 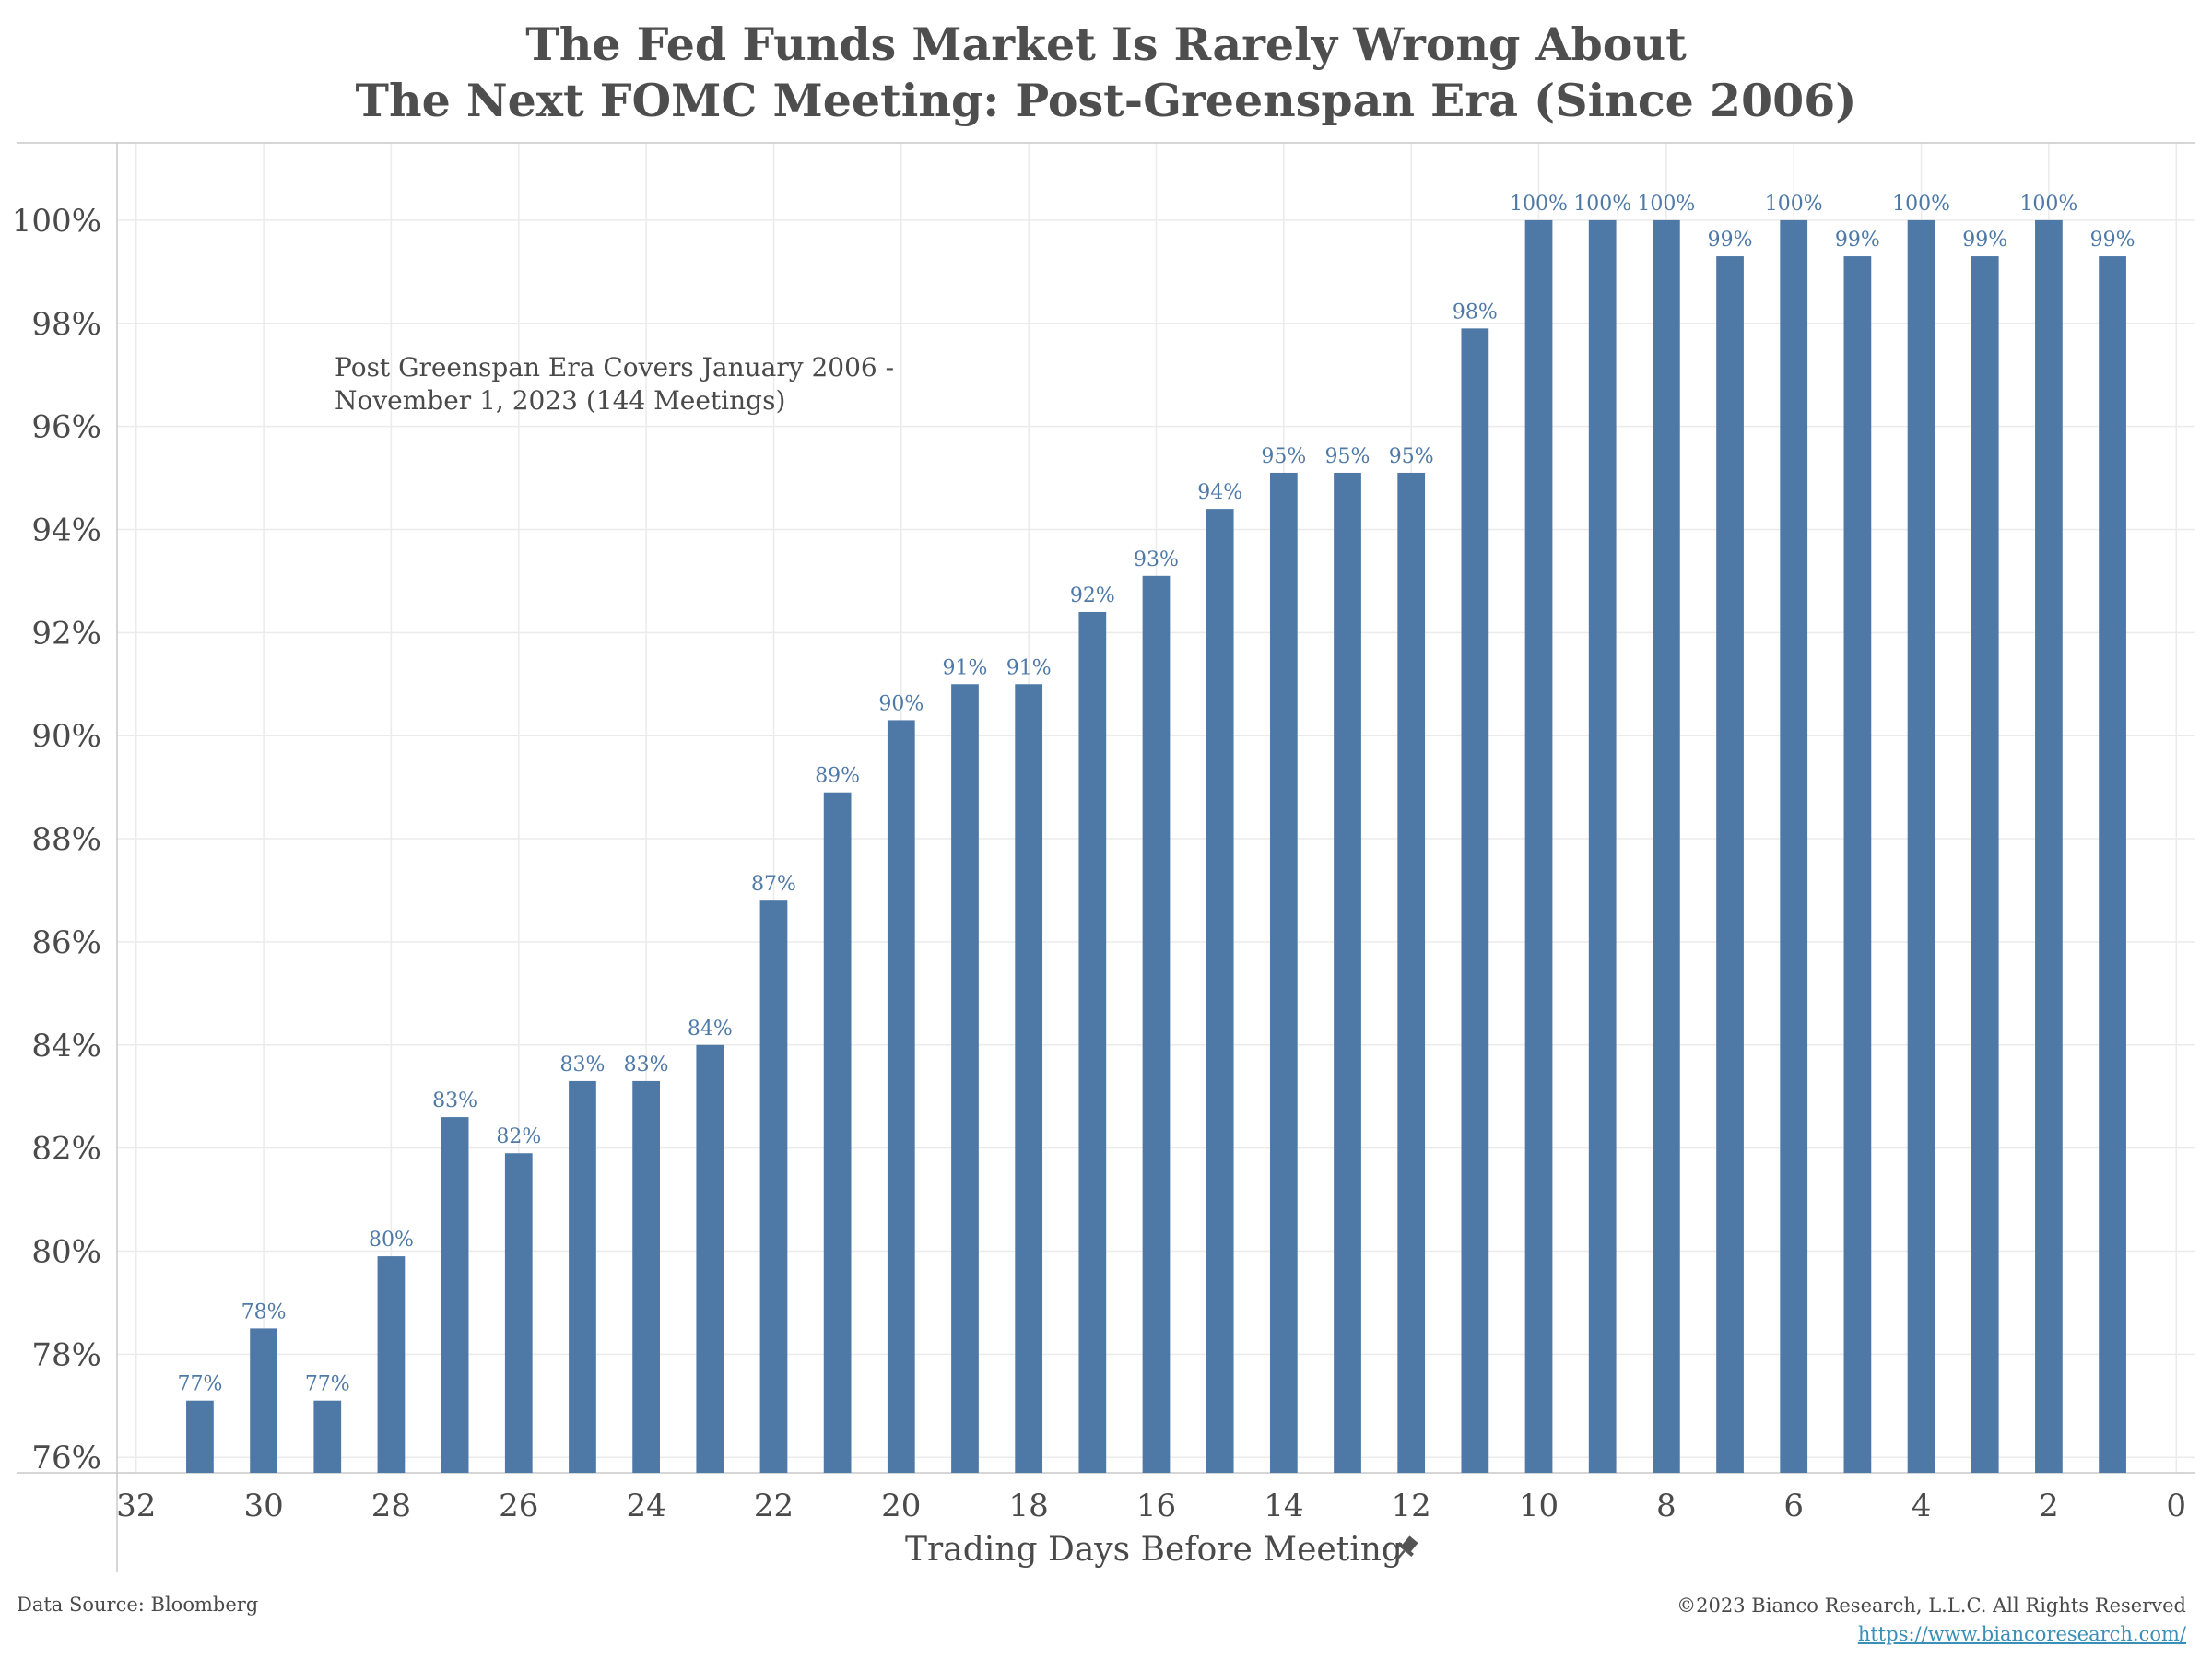 What do you see at coordinates (264, 1312) in the screenshot?
I see `data-label: 78%` at bounding box center [264, 1312].